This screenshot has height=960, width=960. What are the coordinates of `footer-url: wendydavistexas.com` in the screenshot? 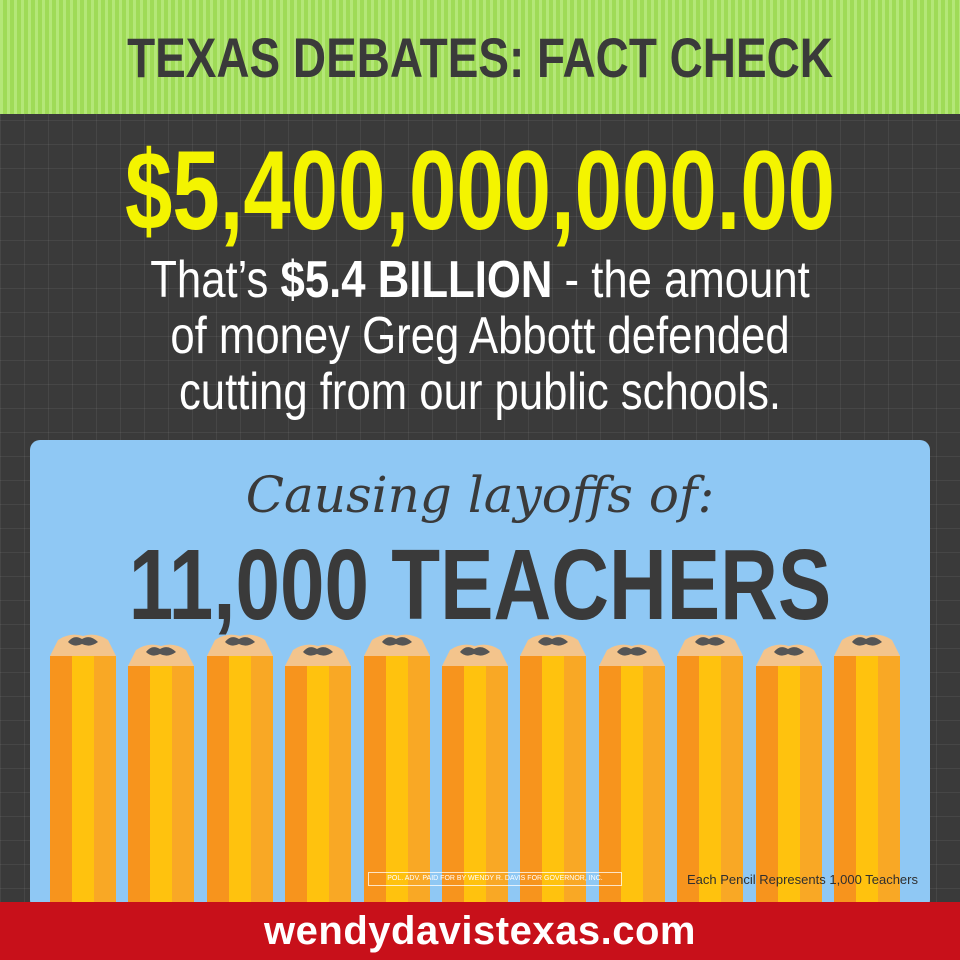 It's located at (480, 931).